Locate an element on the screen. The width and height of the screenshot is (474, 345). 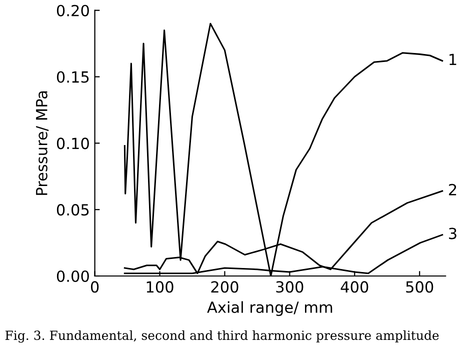
x-tick-label: 500 is located at coordinates (420, 287).